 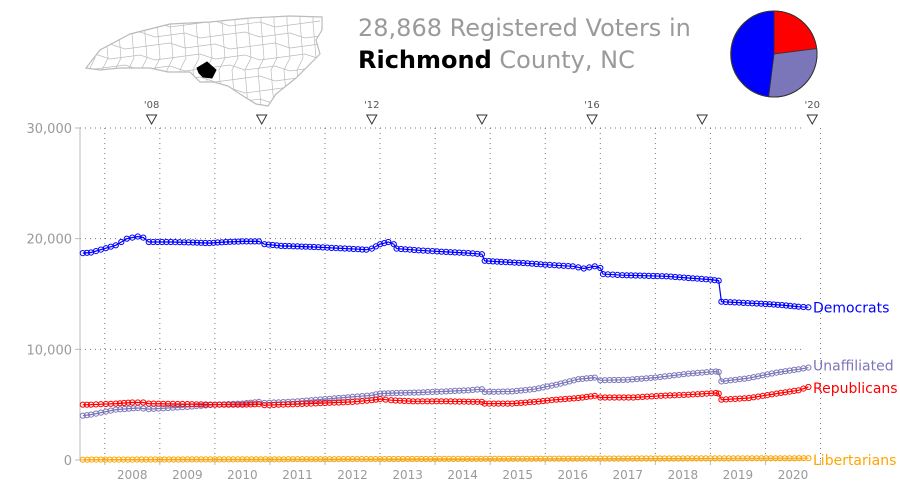 I want to click on series-line-libertarians, so click(x=445, y=459).